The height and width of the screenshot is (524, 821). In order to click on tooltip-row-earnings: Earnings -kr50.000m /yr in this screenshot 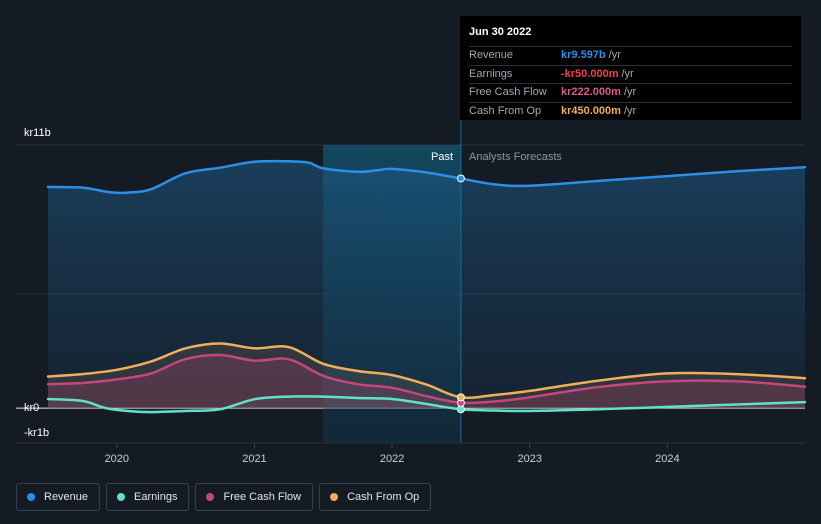, I will do `click(630, 74)`.